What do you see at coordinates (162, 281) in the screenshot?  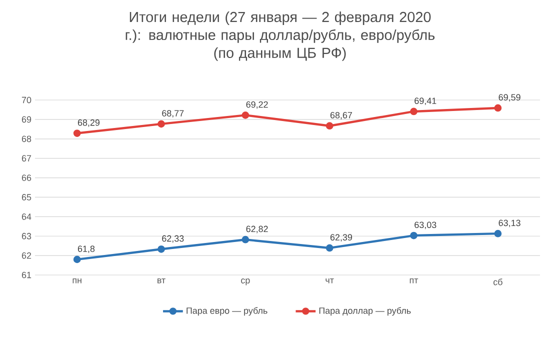 I see `x-tick-label: вт` at bounding box center [162, 281].